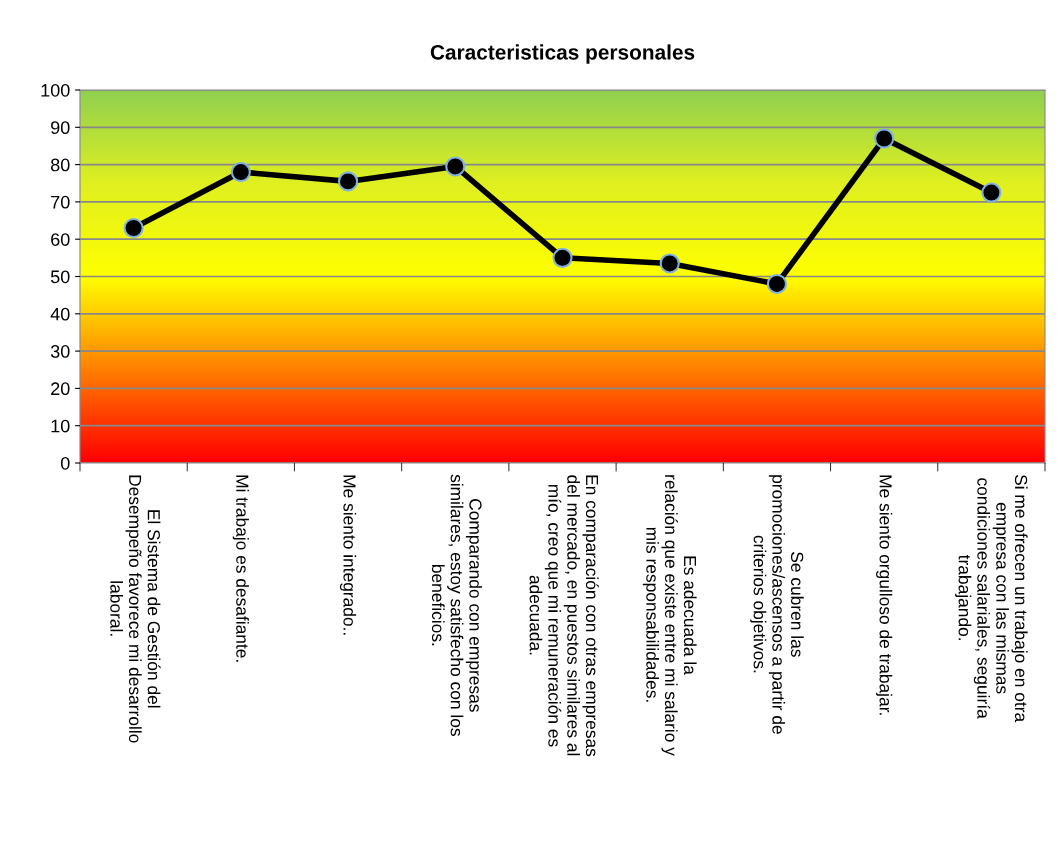  Describe the element at coordinates (60, 165) in the screenshot. I see `y-tick-label: 80` at that location.